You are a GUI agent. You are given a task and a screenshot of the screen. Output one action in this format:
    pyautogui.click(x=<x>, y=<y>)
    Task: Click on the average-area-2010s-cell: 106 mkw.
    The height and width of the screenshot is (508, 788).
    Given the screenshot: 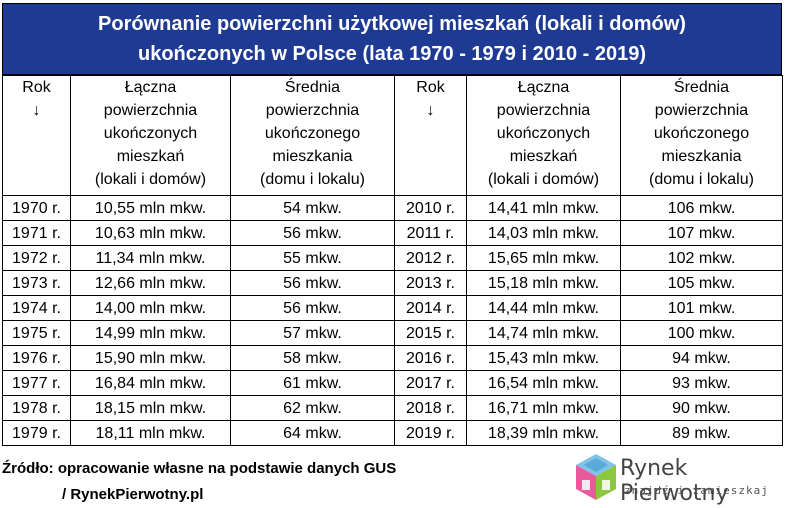 What is the action you would take?
    pyautogui.click(x=701, y=208)
    